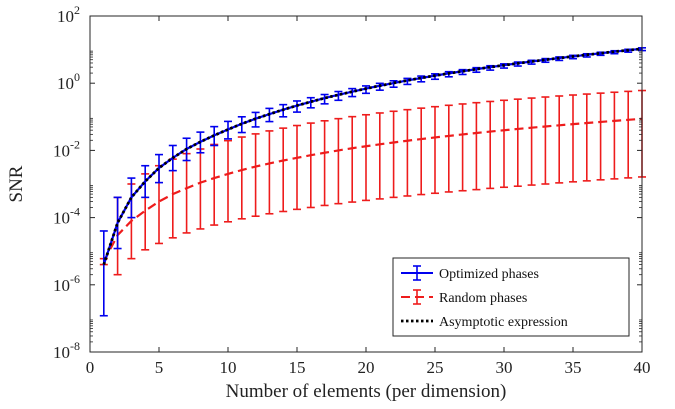 The image size is (675, 409). What do you see at coordinates (159, 367) in the screenshot?
I see `x-tick-label: 5` at bounding box center [159, 367].